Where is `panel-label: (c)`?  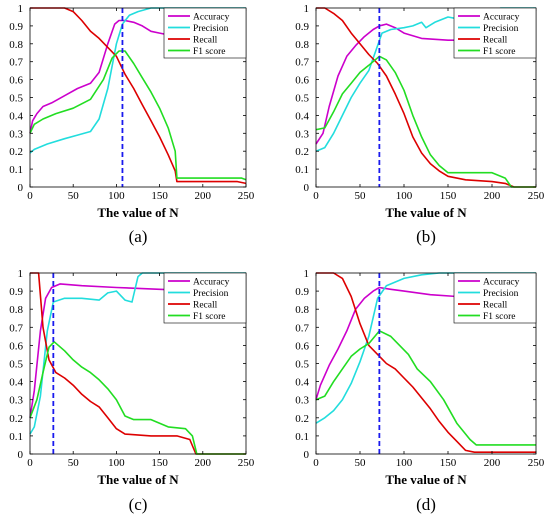
panel-label: (c) is located at coordinates (138, 504).